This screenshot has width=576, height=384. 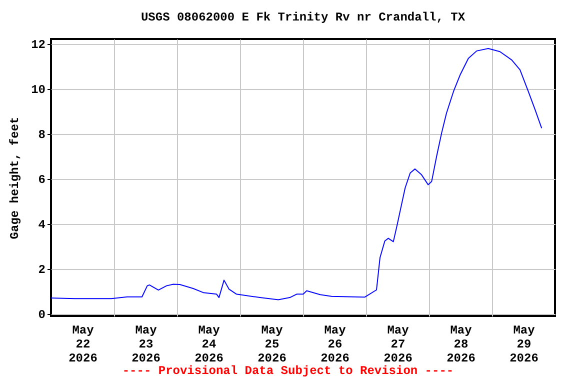 I want to click on x-tick-label: May 27 2026, so click(x=398, y=345).